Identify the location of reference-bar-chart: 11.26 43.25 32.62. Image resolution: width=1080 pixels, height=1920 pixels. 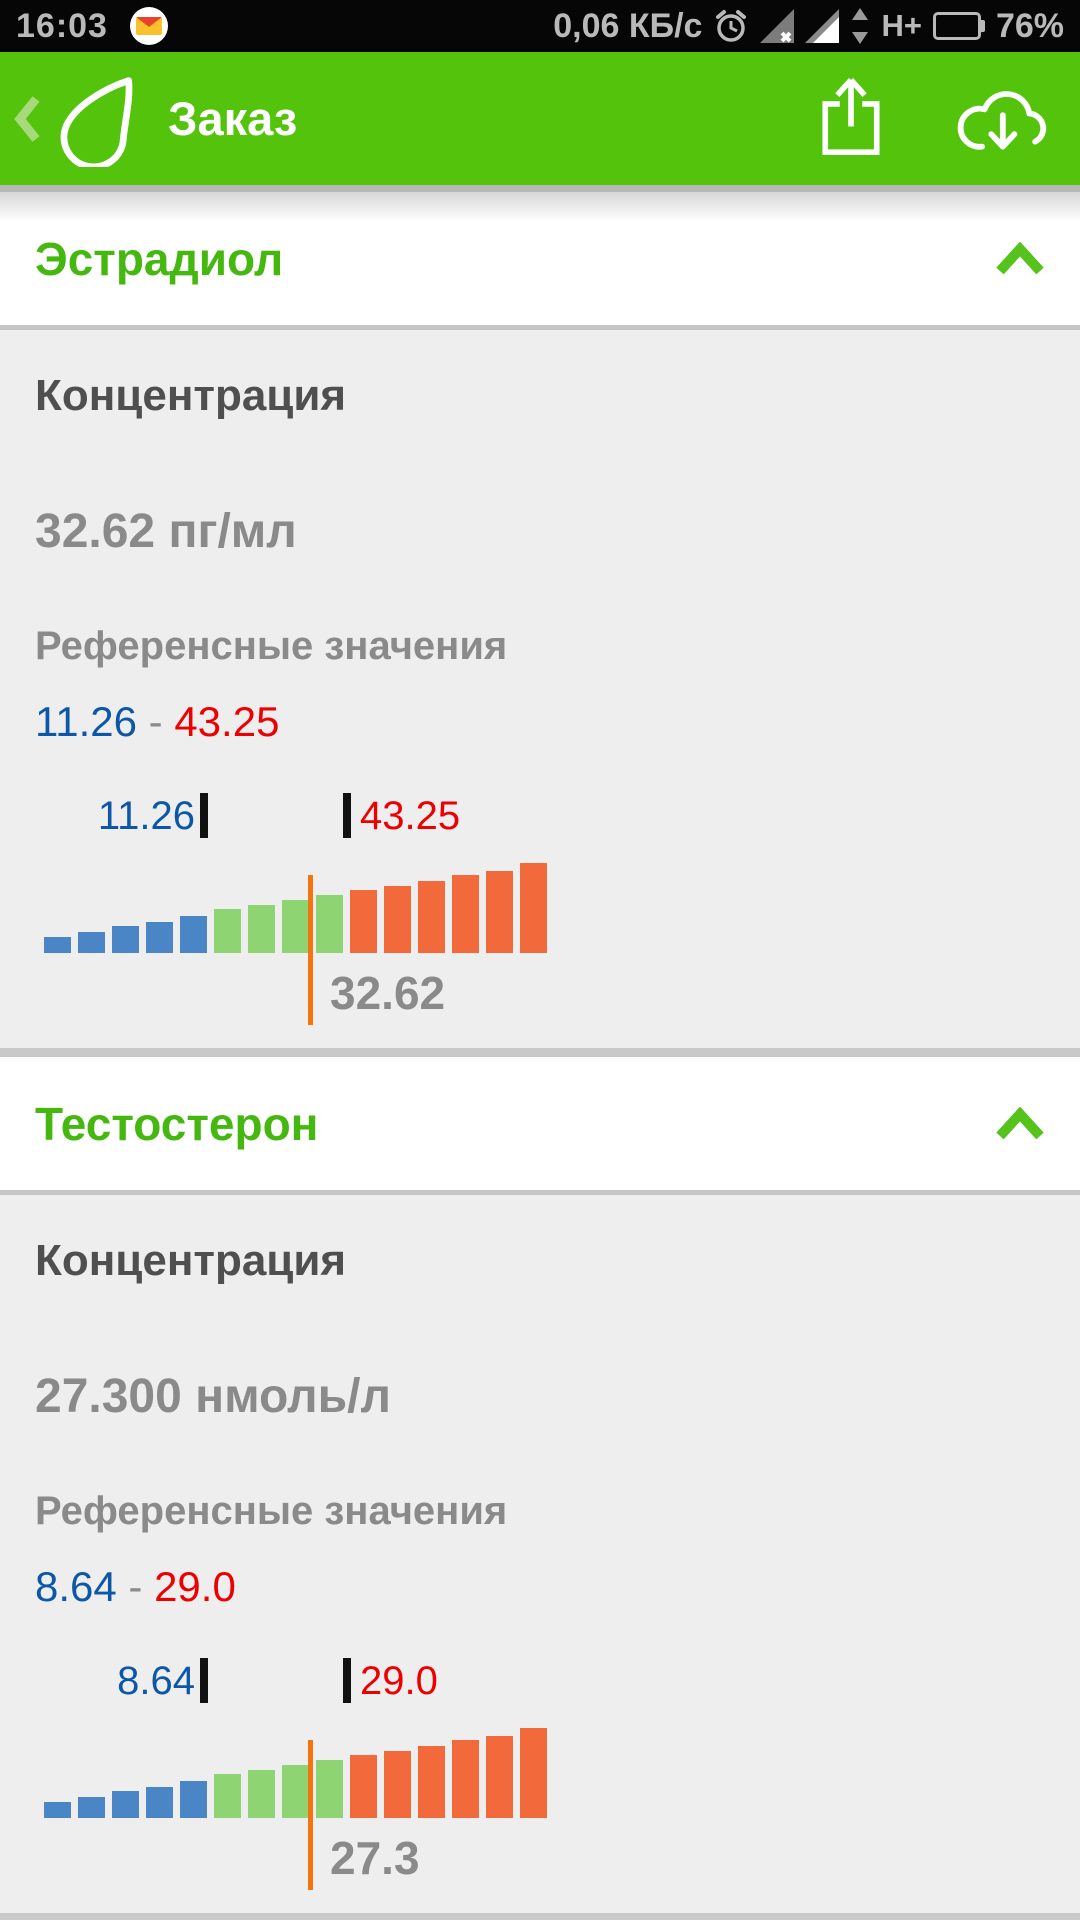
(540, 910).